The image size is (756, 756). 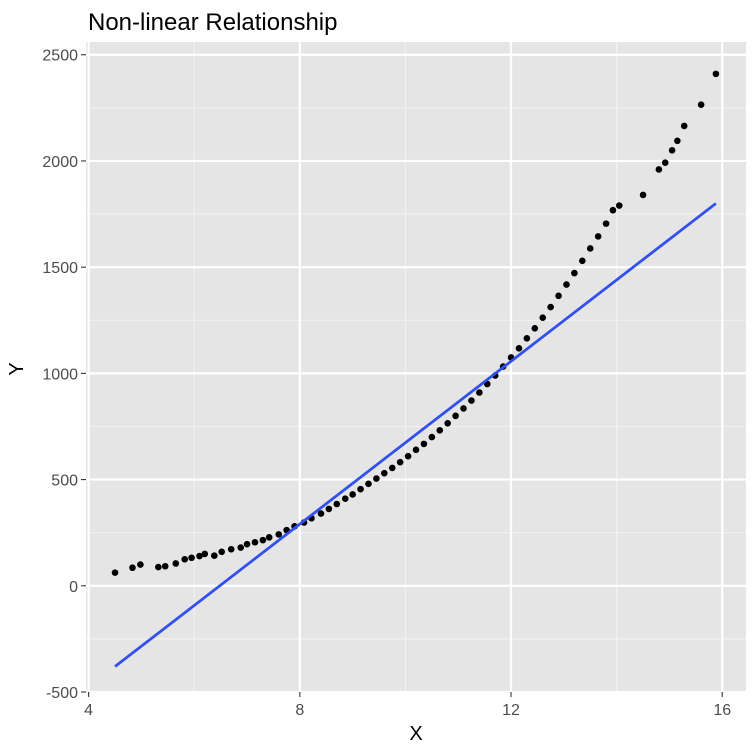 I want to click on y-tick-label: 0, so click(x=73, y=587).